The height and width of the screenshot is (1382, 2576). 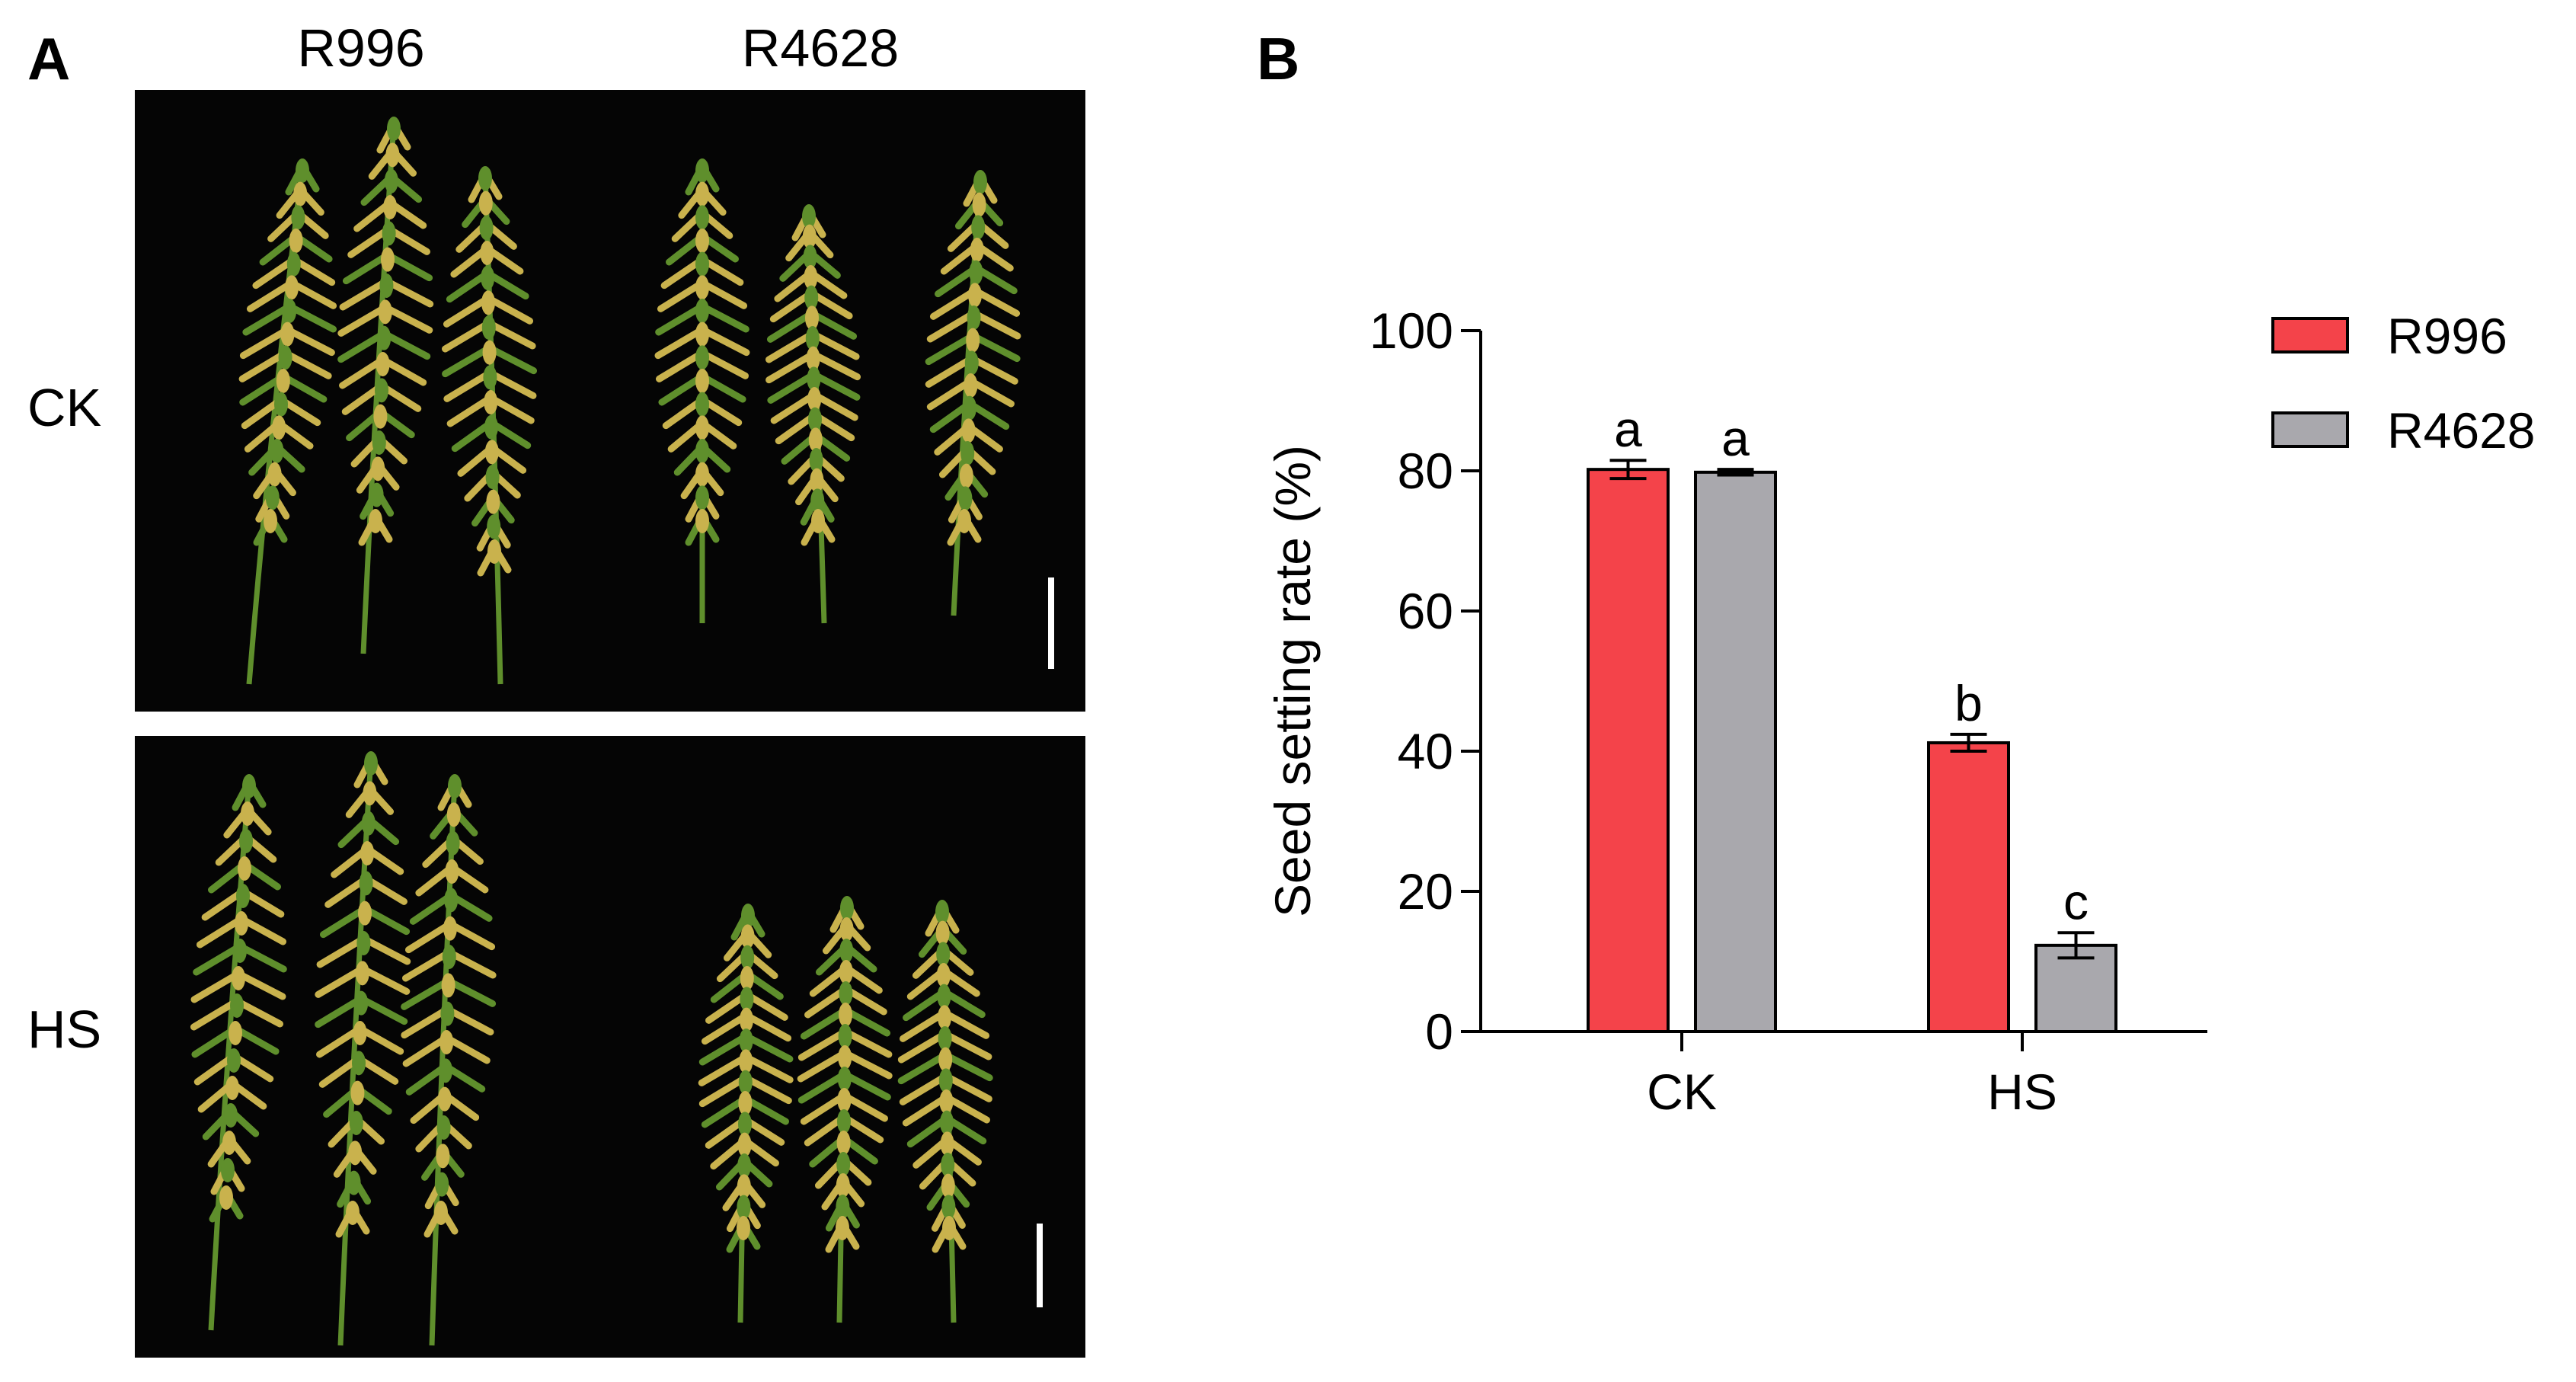 What do you see at coordinates (1969, 703) in the screenshot?
I see `significance-letter: b` at bounding box center [1969, 703].